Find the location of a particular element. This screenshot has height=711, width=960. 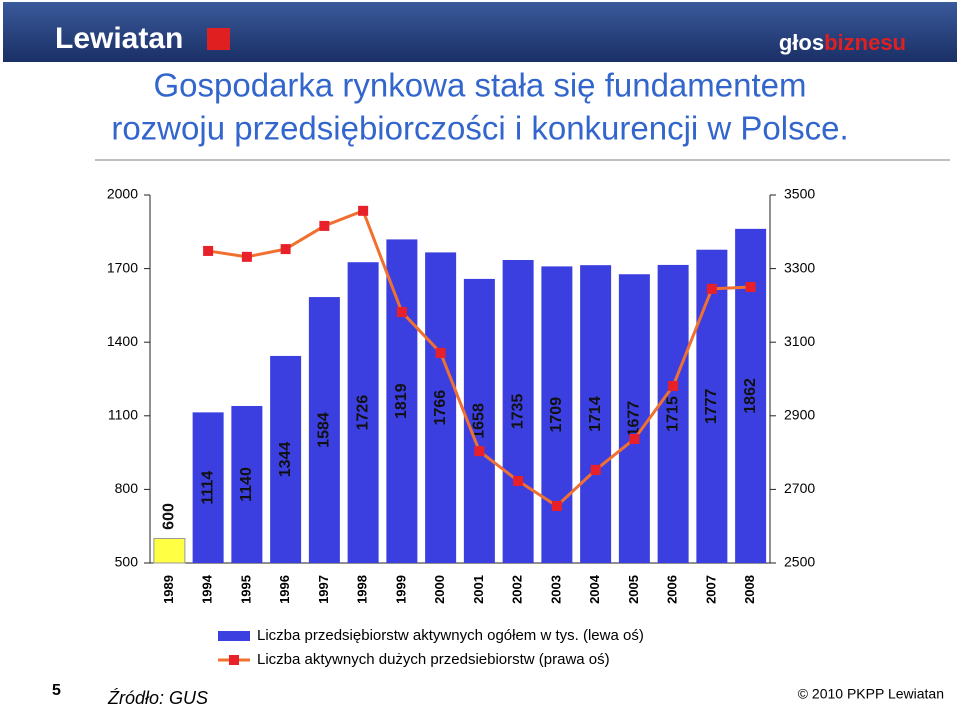

x-tick-label: 2007 is located at coordinates (710, 589).